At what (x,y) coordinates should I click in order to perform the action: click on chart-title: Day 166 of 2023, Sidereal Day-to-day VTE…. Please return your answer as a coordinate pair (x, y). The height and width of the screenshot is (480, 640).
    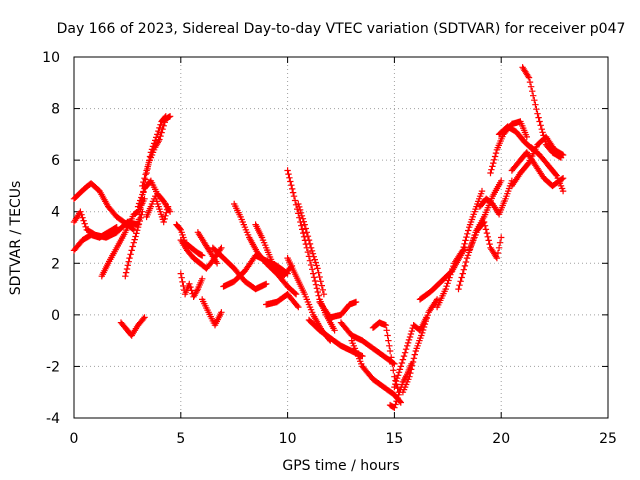
    Looking at the image, I should click on (341, 29).